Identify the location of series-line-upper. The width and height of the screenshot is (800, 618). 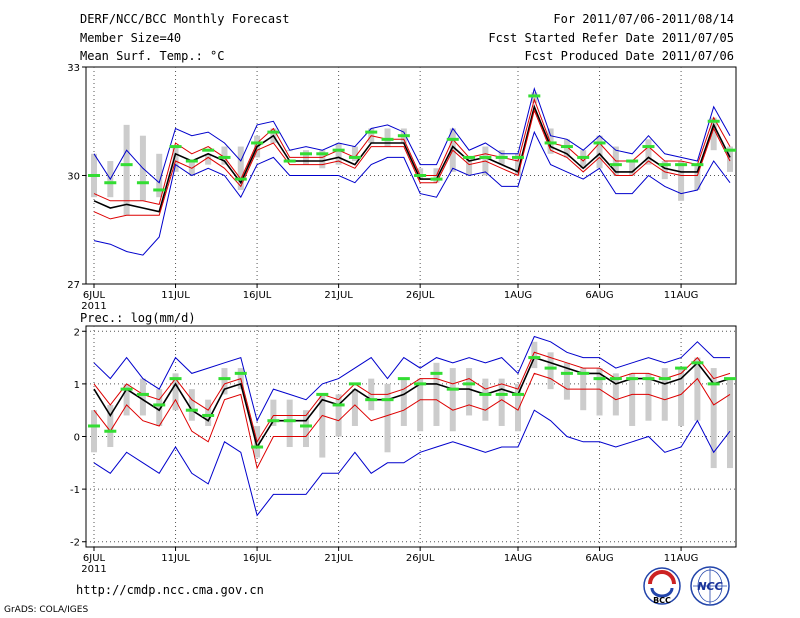
(412, 397).